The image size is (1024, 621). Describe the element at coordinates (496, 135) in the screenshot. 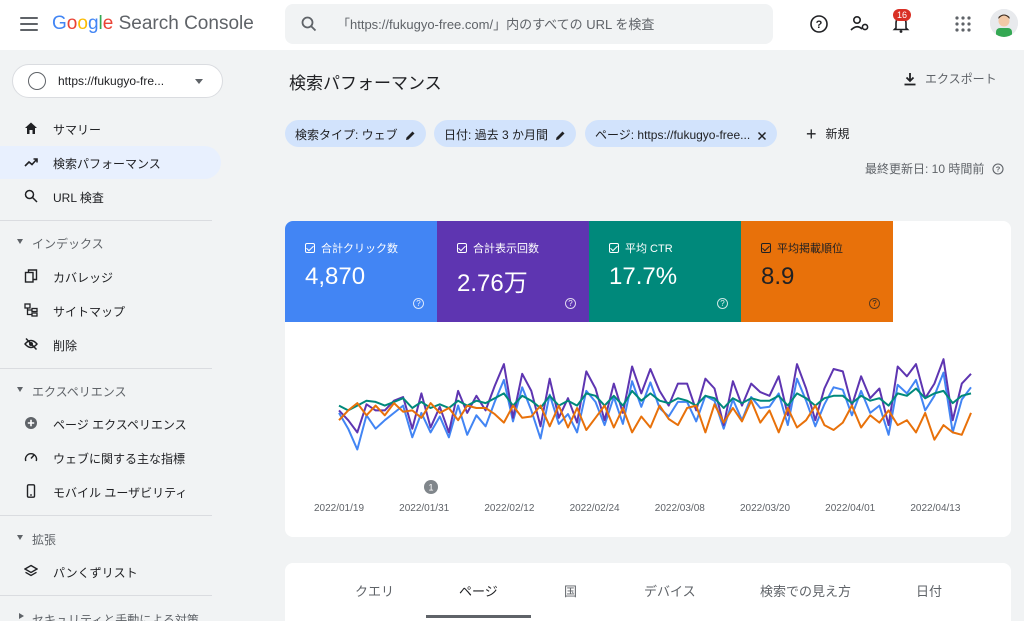

I see `filter-chip-label: 日付: 過去 3 か月間` at that location.